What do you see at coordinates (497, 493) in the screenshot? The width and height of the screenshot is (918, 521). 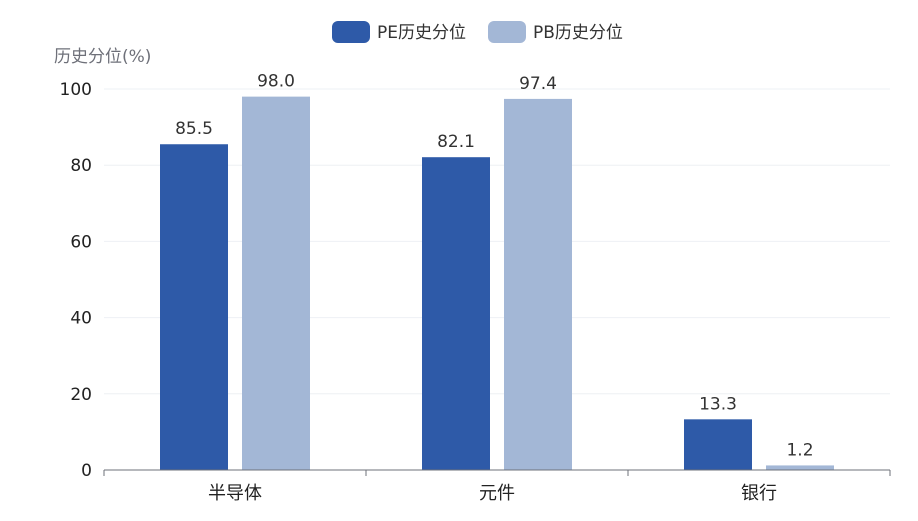 I see `x-tick-label: 元件` at bounding box center [497, 493].